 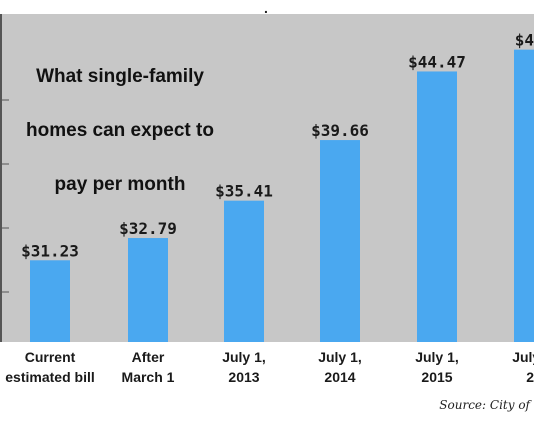 What do you see at coordinates (436, 377) in the screenshot?
I see `x-tick-label: 2015` at bounding box center [436, 377].